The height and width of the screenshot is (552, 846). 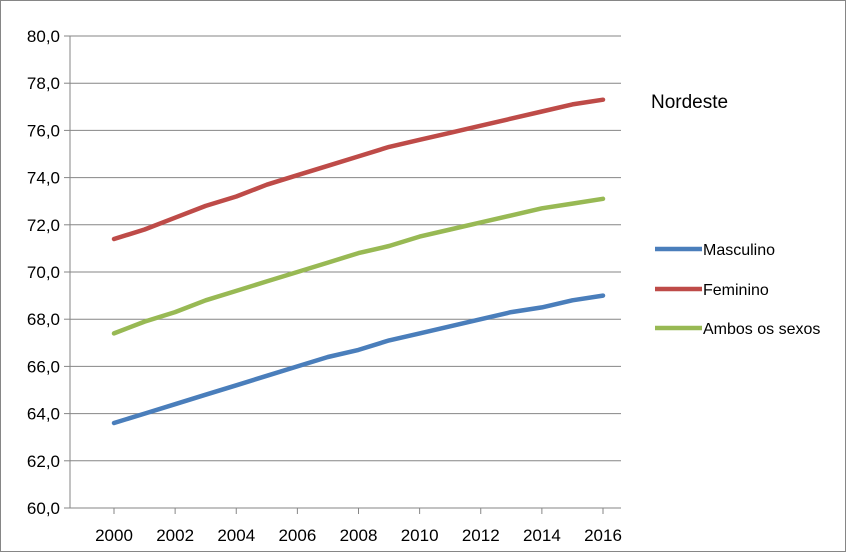 What do you see at coordinates (43, 83) in the screenshot?
I see `y-tick-label: 78,0` at bounding box center [43, 83].